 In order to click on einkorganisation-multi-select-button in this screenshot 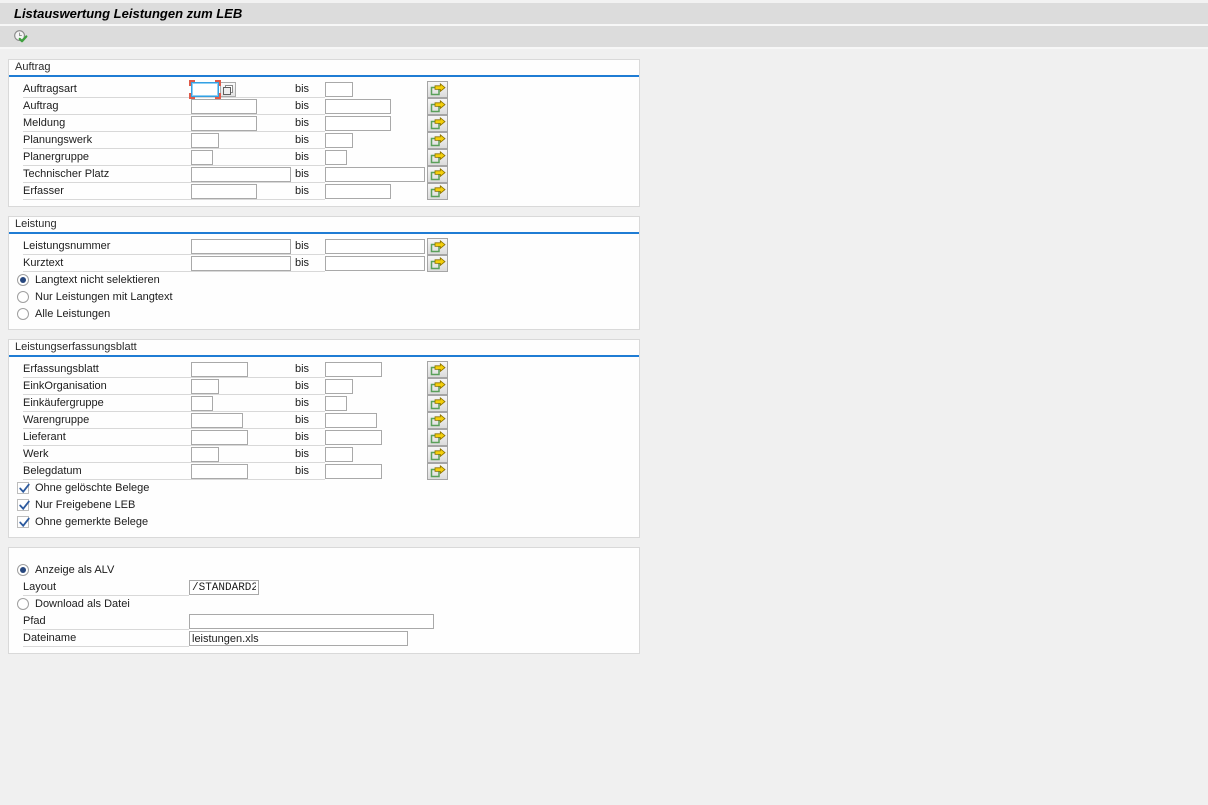, I will do `click(437, 386)`.